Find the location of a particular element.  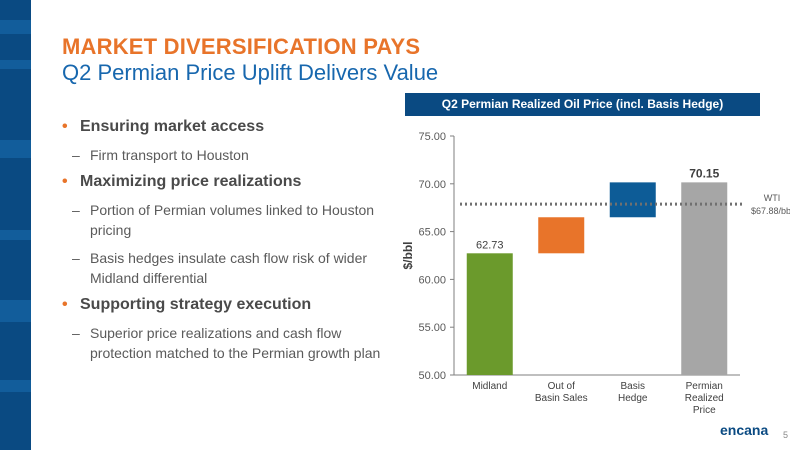

x-category-label: Realized is located at coordinates (704, 398).